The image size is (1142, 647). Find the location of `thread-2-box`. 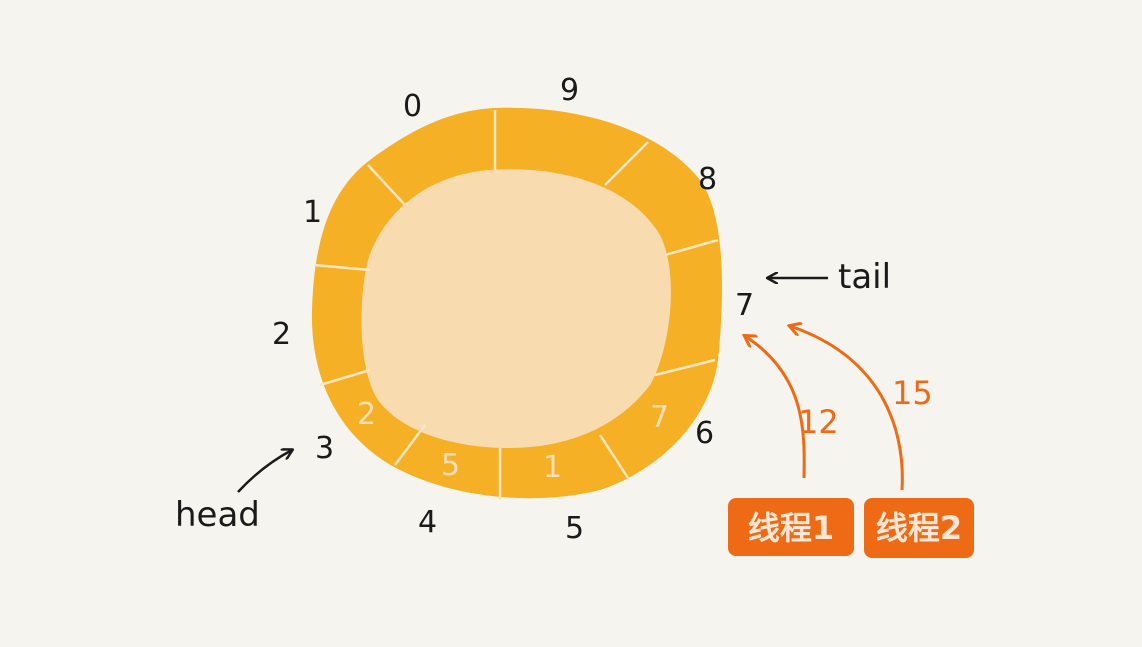

thread-2-box is located at coordinates (919, 528).